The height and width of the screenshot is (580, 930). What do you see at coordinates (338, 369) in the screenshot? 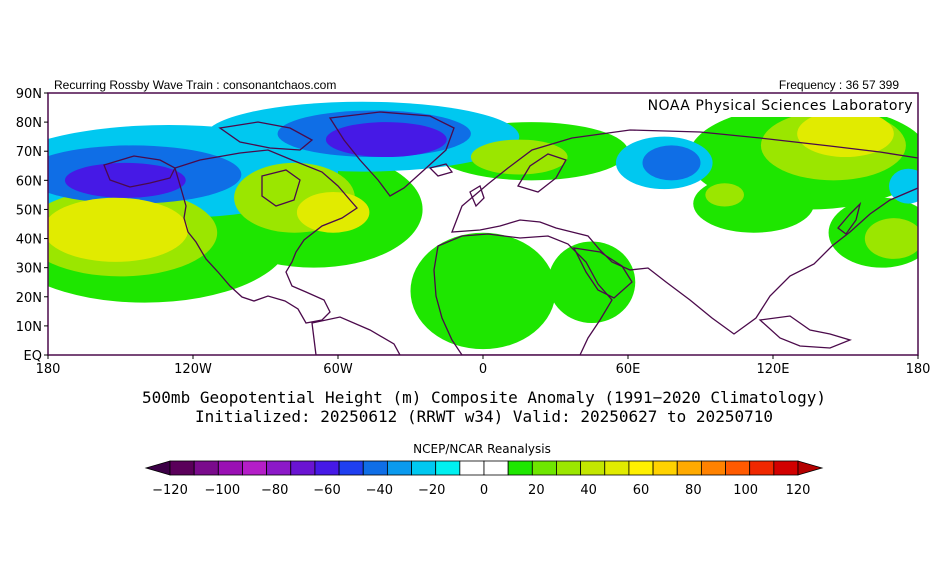
I see `lon-tick-label: 60W` at bounding box center [338, 369].